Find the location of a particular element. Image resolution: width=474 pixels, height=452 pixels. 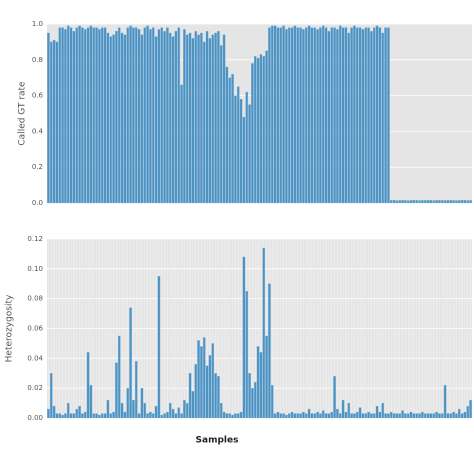

x-axis-label: Samples is located at coordinates (217, 441).